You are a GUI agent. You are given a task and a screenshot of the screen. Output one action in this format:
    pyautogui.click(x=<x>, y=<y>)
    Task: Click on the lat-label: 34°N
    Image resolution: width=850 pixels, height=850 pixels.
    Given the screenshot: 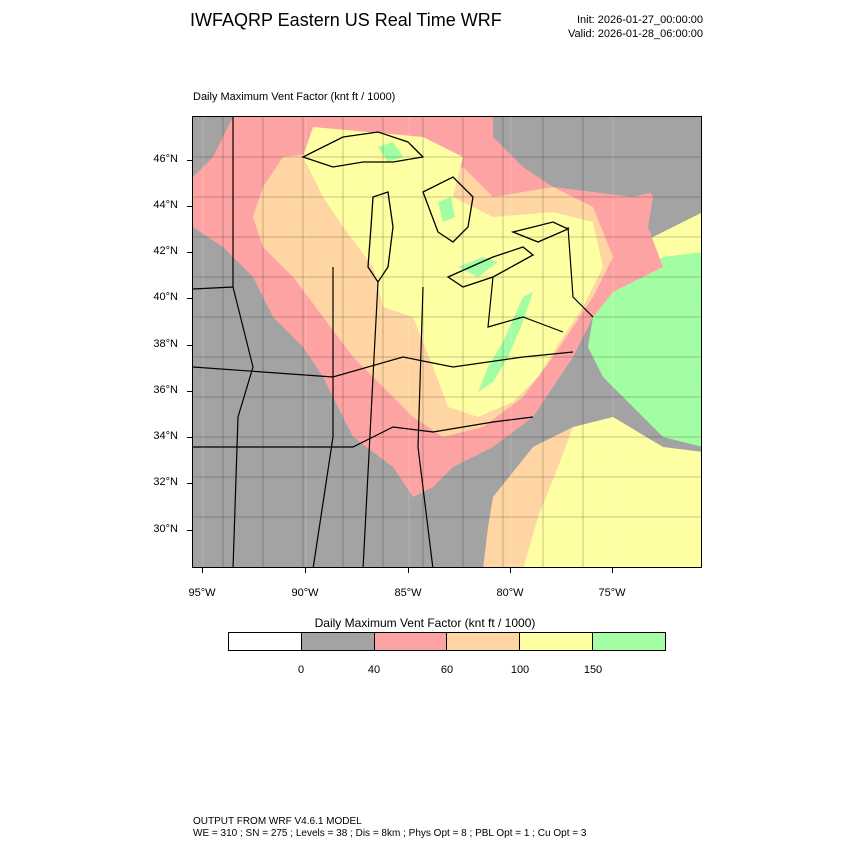 What is the action you would take?
    pyautogui.click(x=165, y=436)
    